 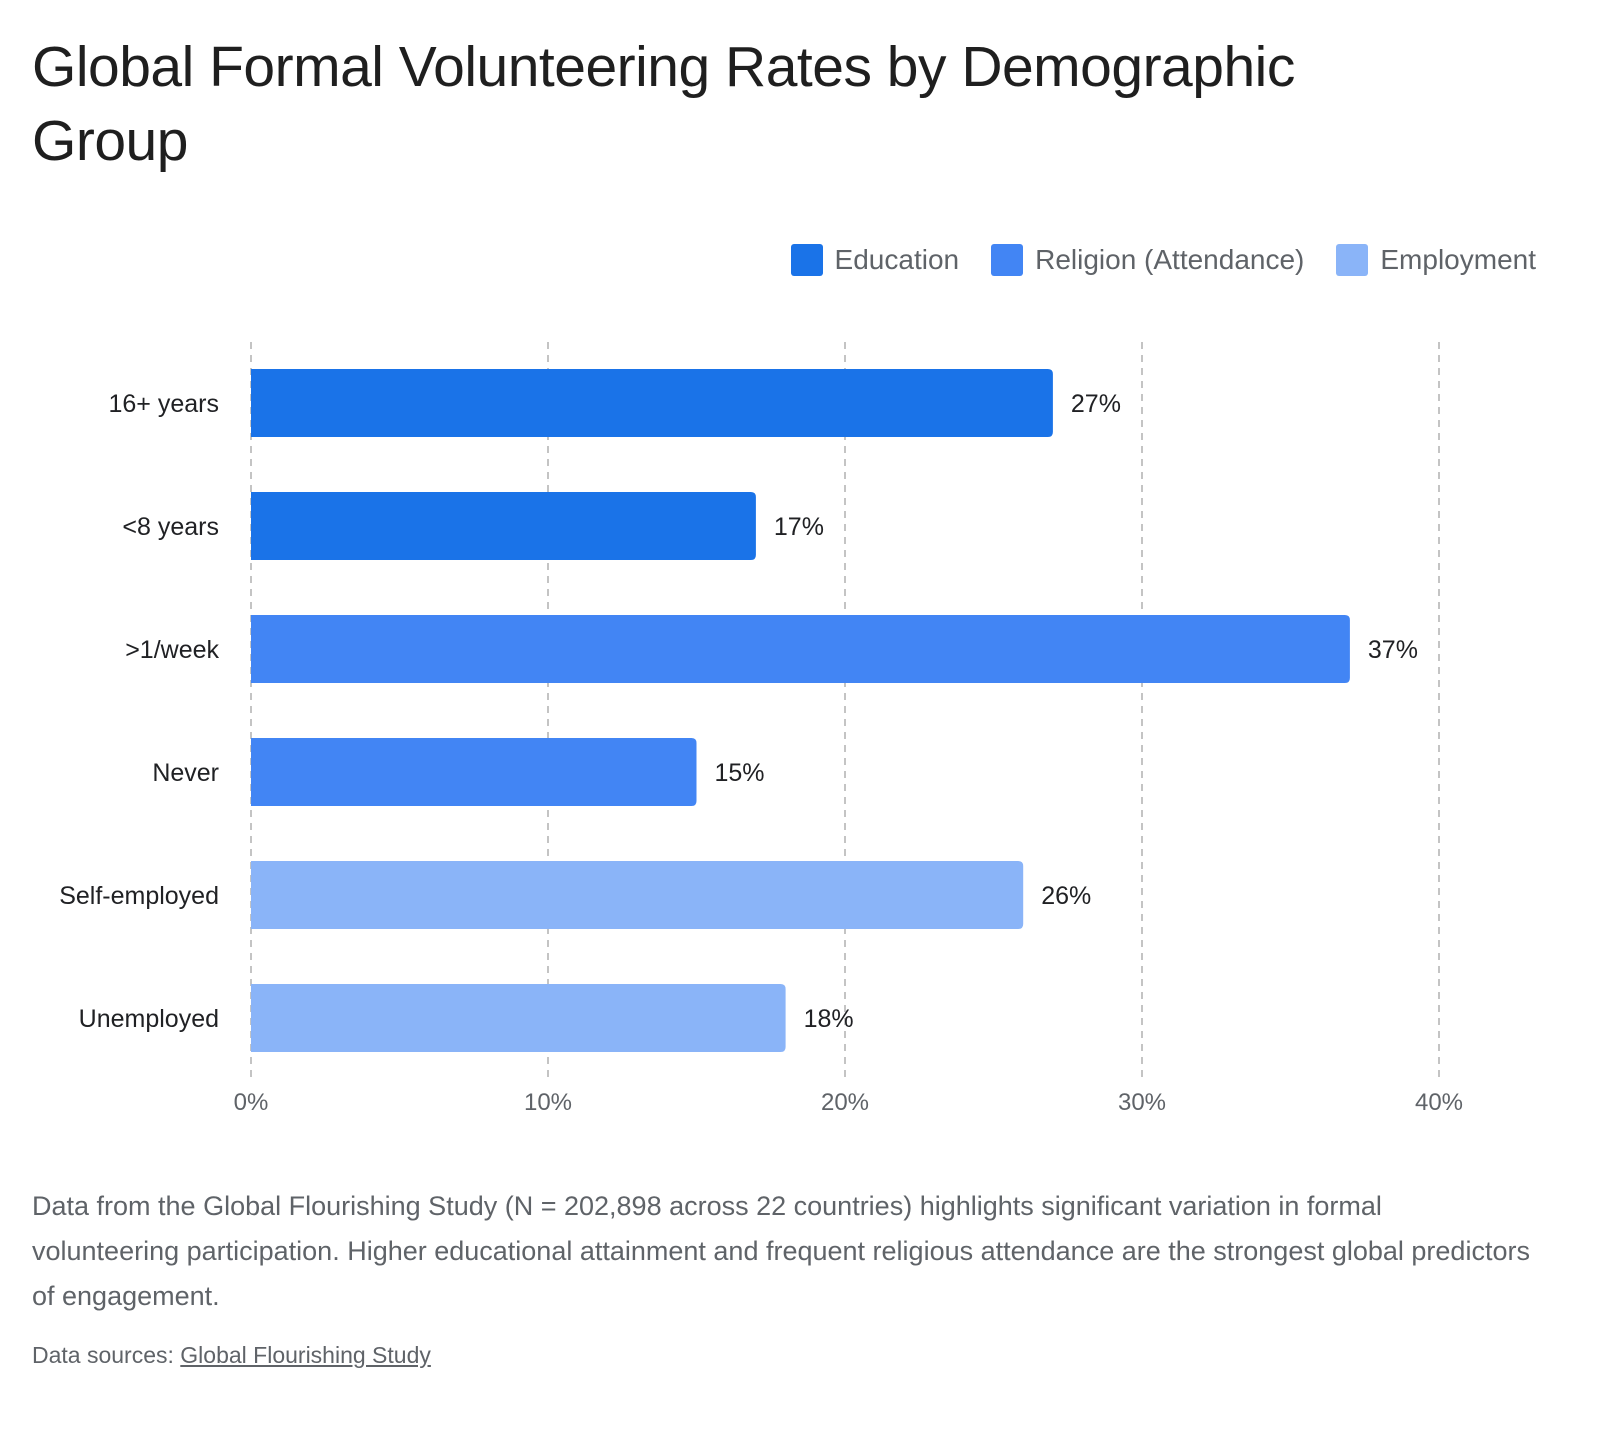 What do you see at coordinates (139, 896) in the screenshot?
I see `y-category-label: Self-employed` at bounding box center [139, 896].